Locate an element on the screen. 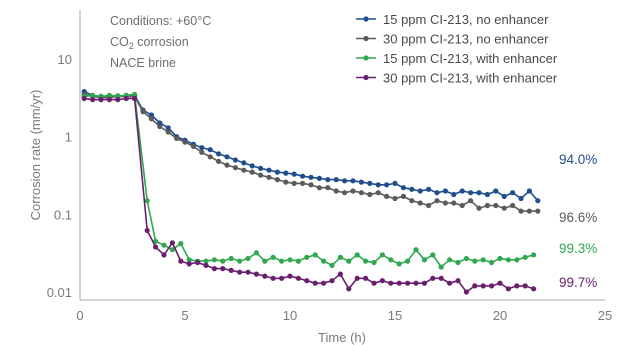 Image resolution: width=623 pixels, height=345 pixels. y-tick-label: 1 is located at coordinates (68, 137).